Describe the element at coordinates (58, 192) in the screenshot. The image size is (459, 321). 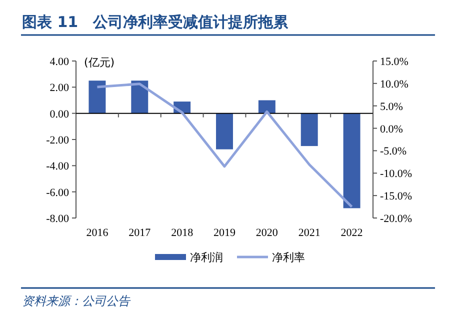
I see `y-tick-label: -6.00` at that location.